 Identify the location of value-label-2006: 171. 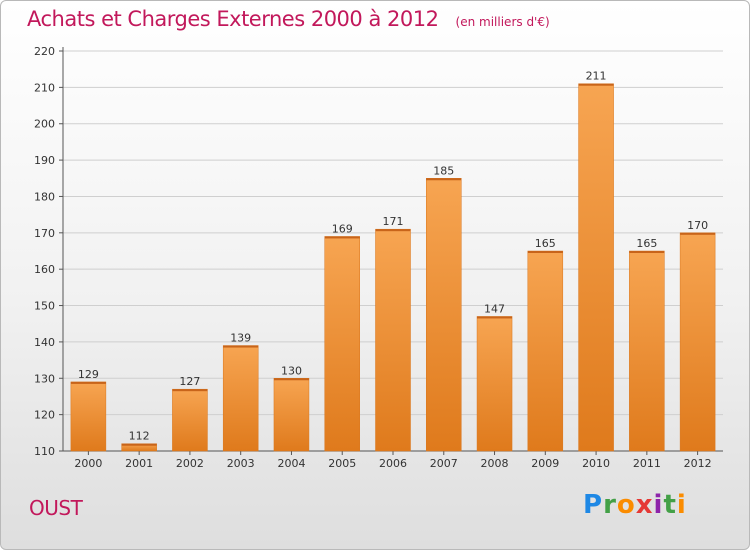
(393, 221).